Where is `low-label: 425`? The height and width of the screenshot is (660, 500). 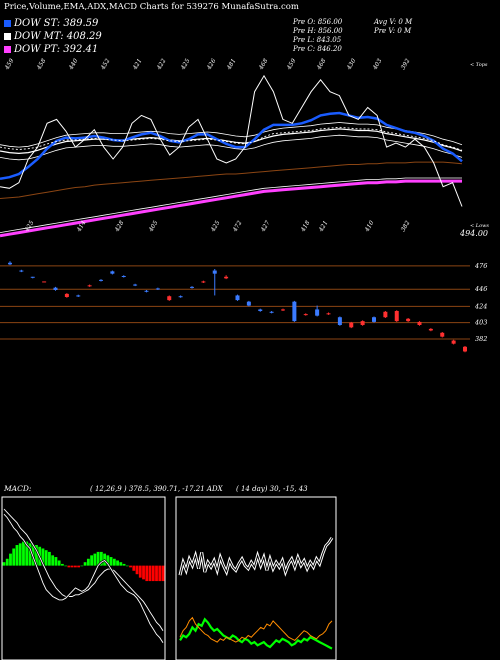 low-label: 425 is located at coordinates (215, 226).